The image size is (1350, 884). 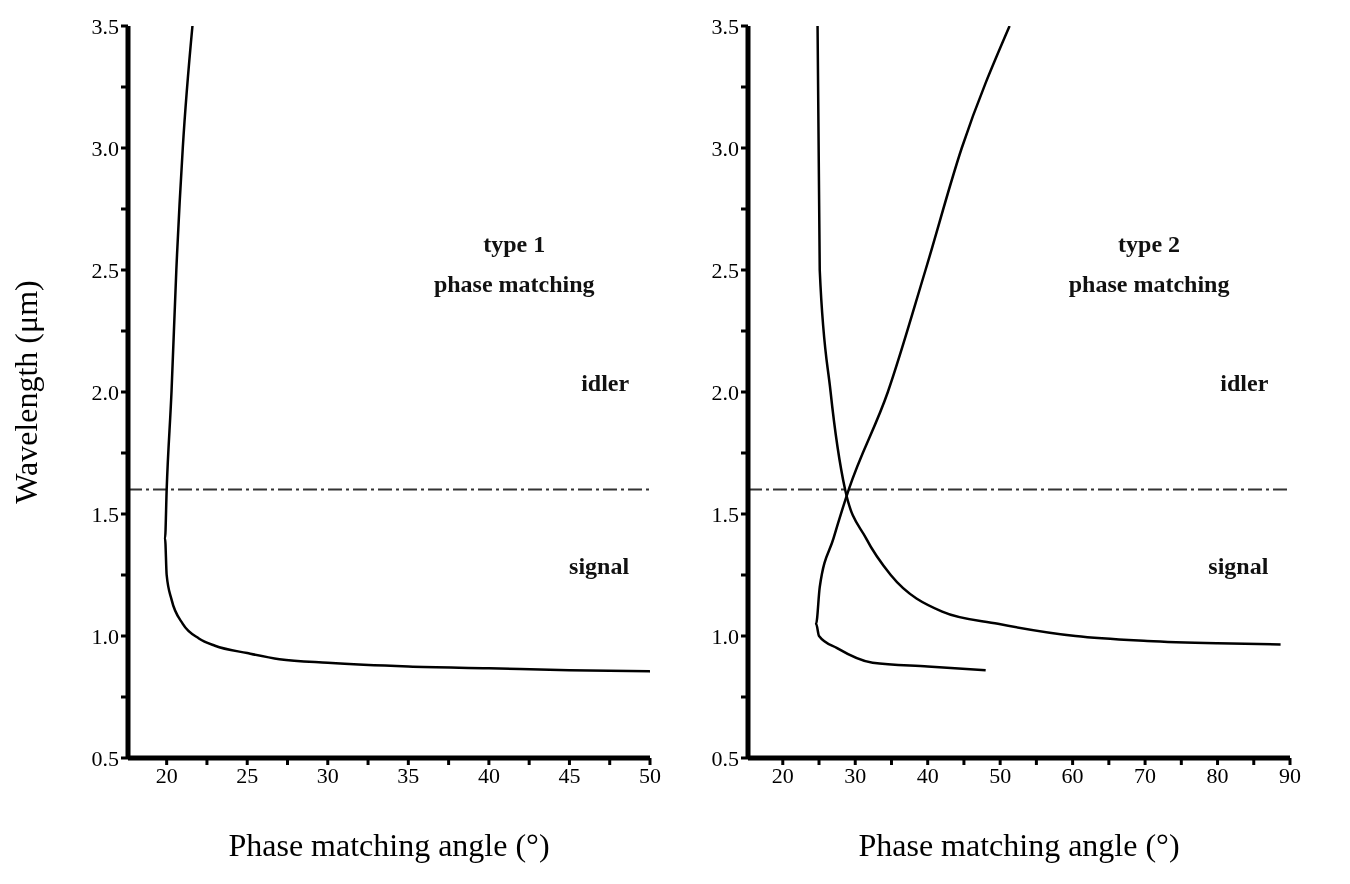 I want to click on annotation: type 1 phase matching, so click(x=514, y=264).